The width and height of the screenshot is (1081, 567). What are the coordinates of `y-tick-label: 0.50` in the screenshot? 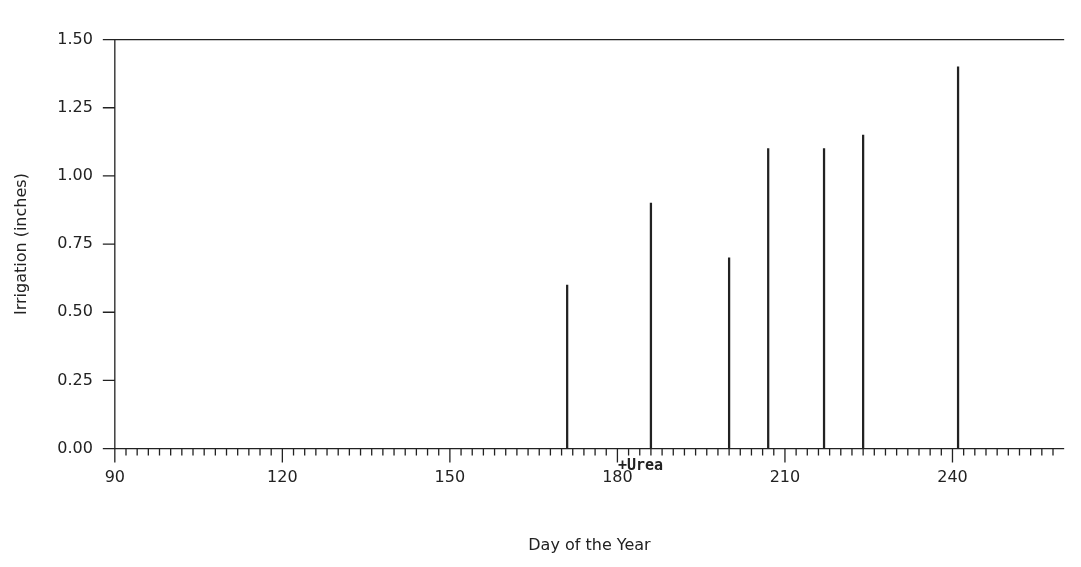 It's located at (75, 311).